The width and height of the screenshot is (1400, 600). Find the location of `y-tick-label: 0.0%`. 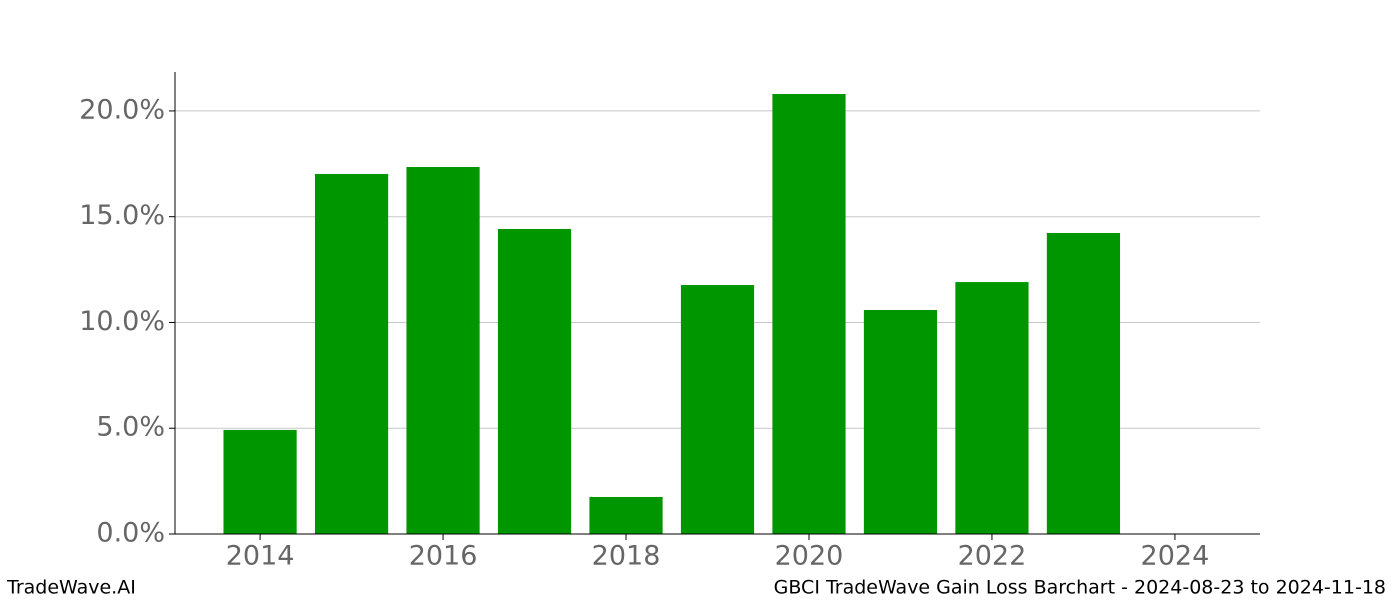

y-tick-label: 0.0% is located at coordinates (130, 533).